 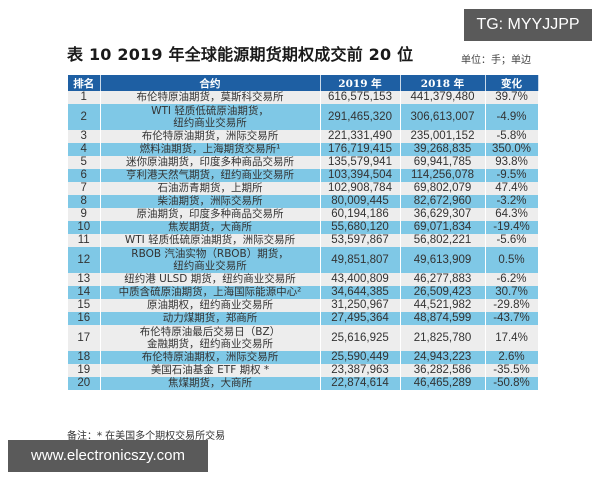 I want to click on volume-2019-cell: 31,250,967, so click(x=360, y=305).